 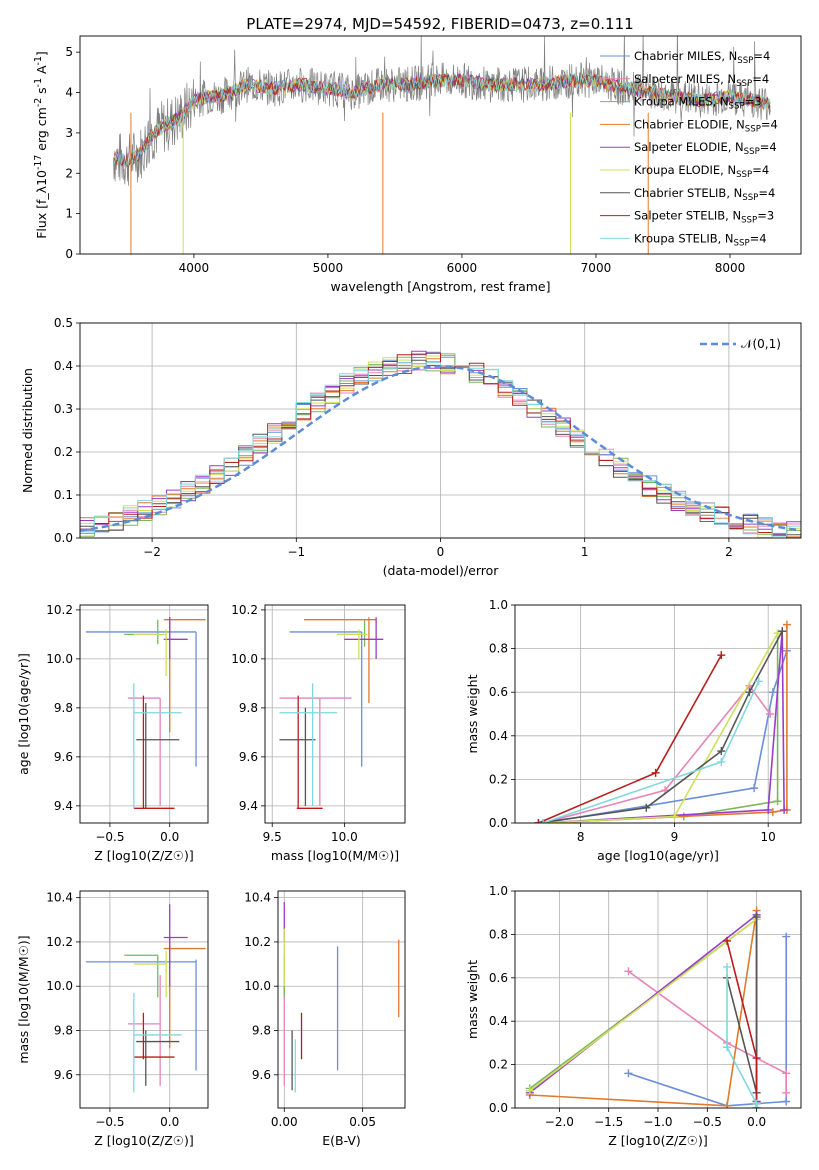 I want to click on y-tick-label: 4, so click(x=69, y=93).